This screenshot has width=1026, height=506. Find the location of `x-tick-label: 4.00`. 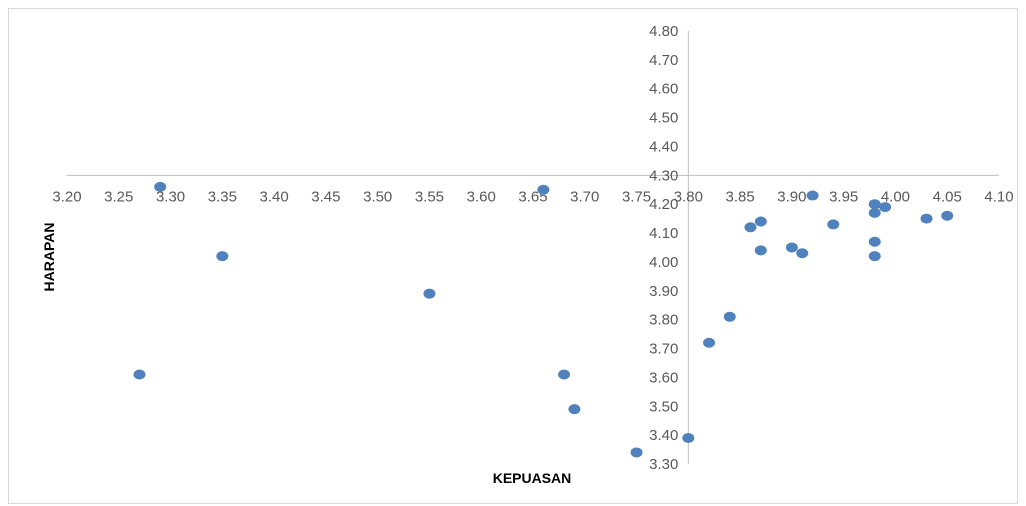

x-tick-label: 4.00 is located at coordinates (895, 196).